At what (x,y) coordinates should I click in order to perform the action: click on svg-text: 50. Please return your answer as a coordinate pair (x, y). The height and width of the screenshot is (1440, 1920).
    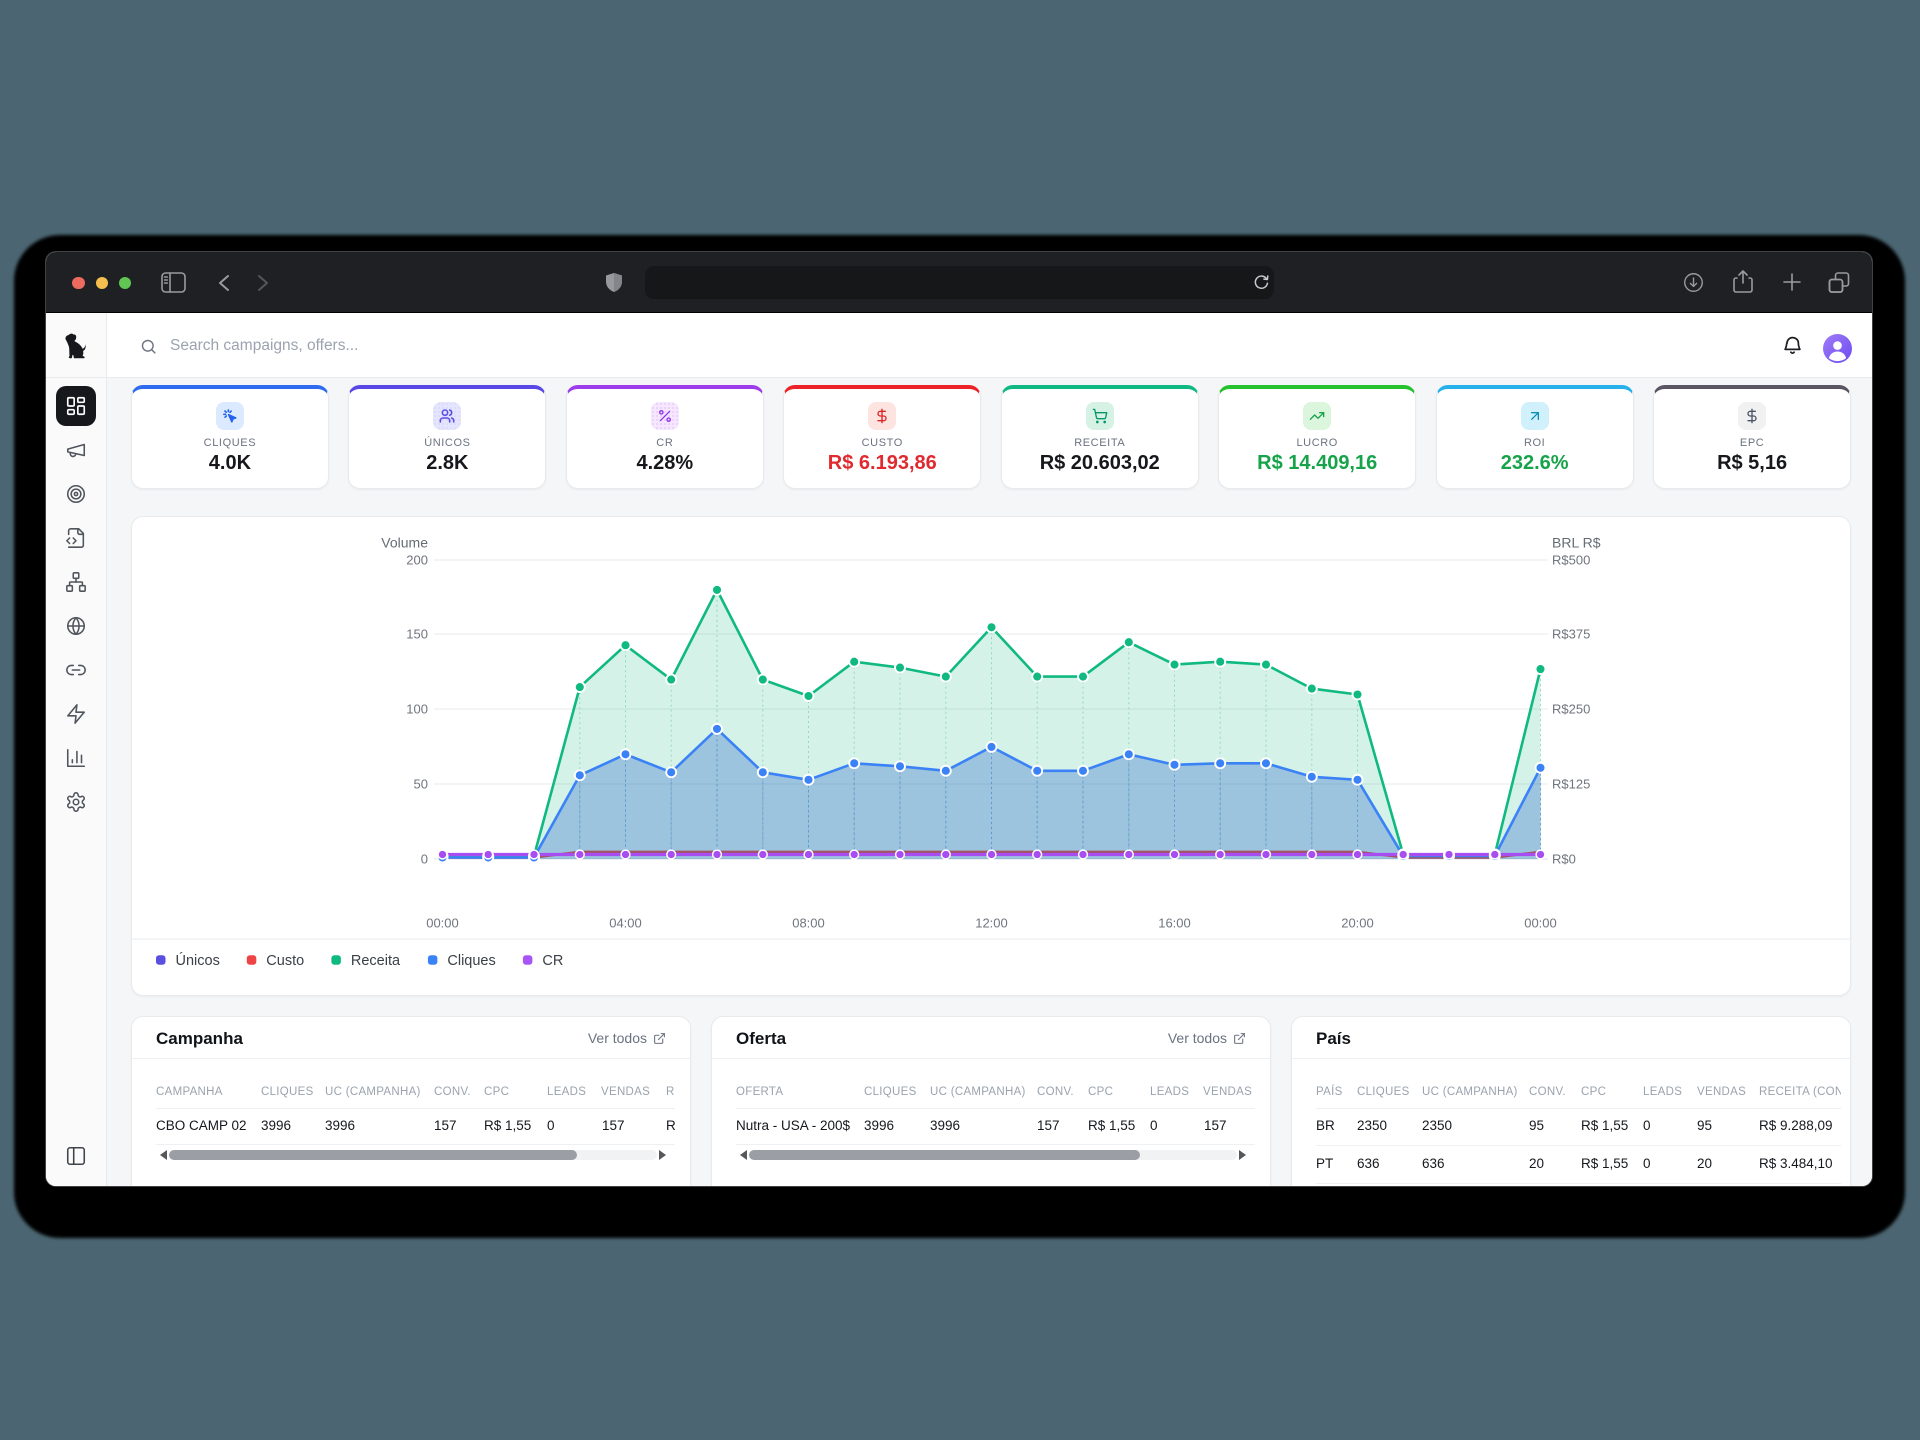
    Looking at the image, I should click on (421, 784).